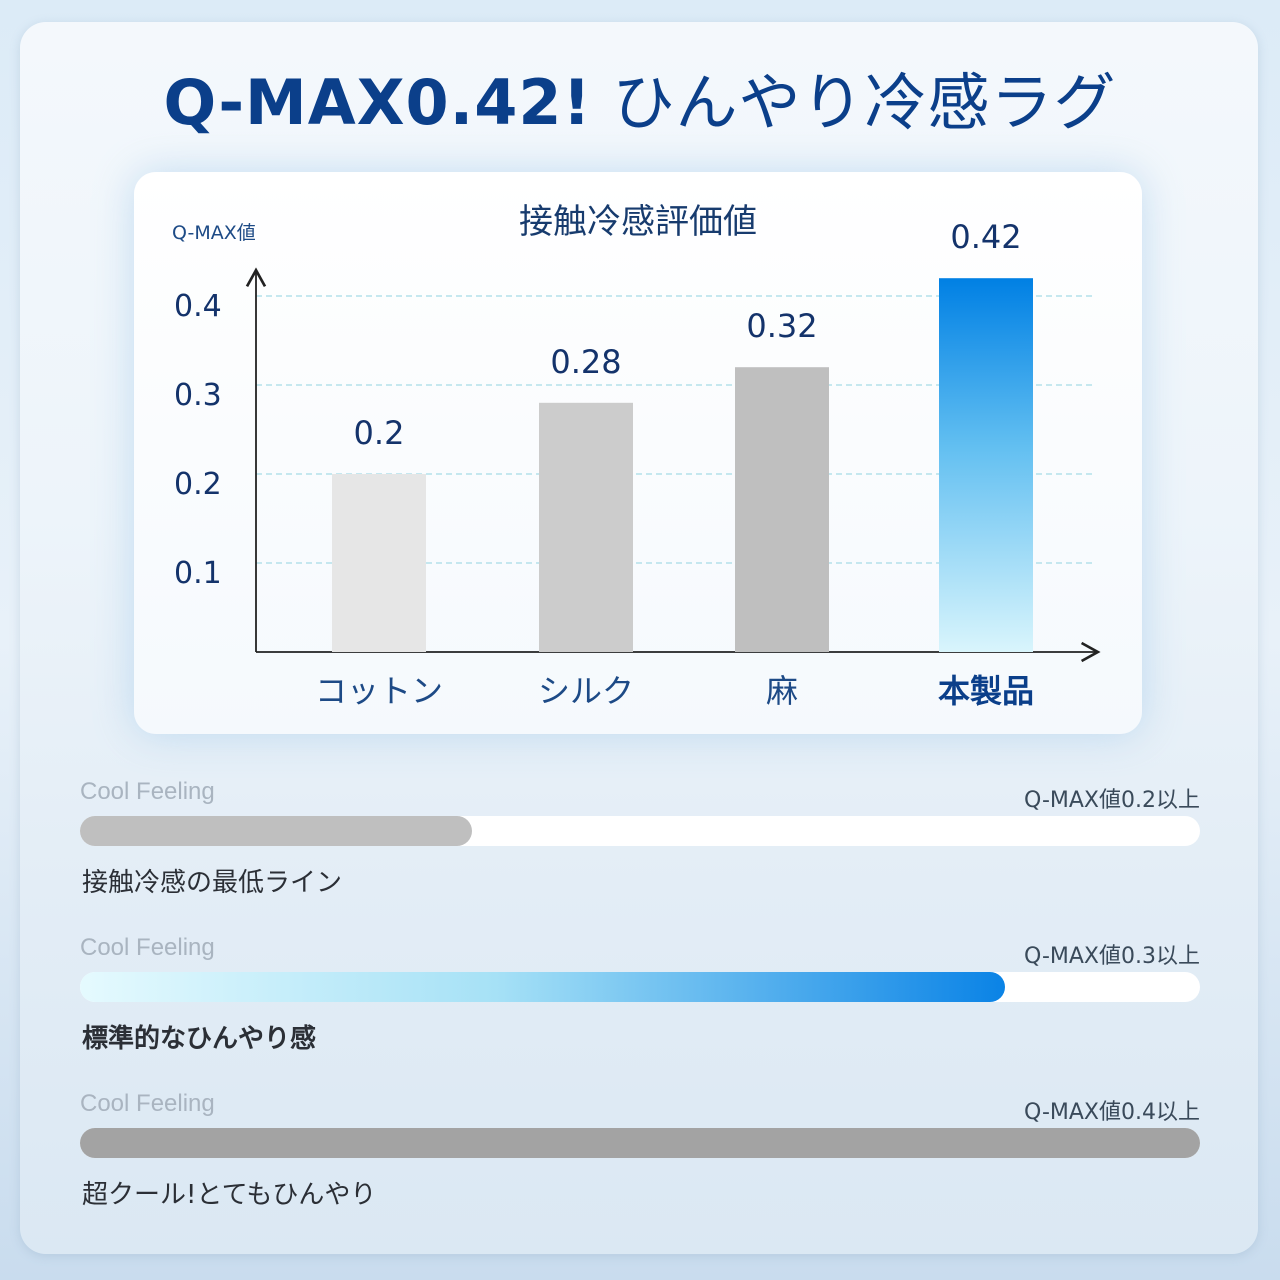 This screenshot has width=1280, height=1280. Describe the element at coordinates (585, 362) in the screenshot. I see `data-label: 0.28` at that location.